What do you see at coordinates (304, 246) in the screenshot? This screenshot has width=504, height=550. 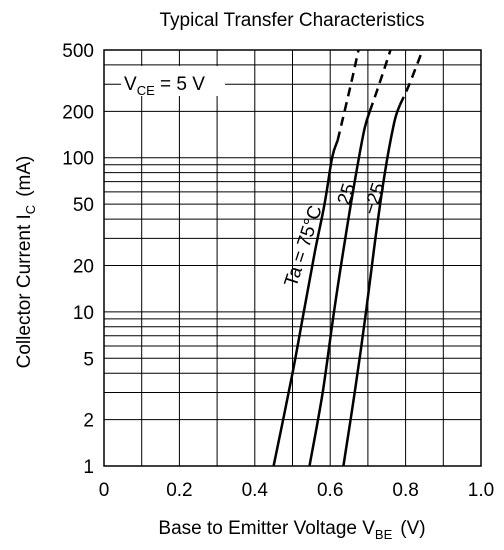 I see `curve-label-75c: Ta = 75°C` at bounding box center [304, 246].